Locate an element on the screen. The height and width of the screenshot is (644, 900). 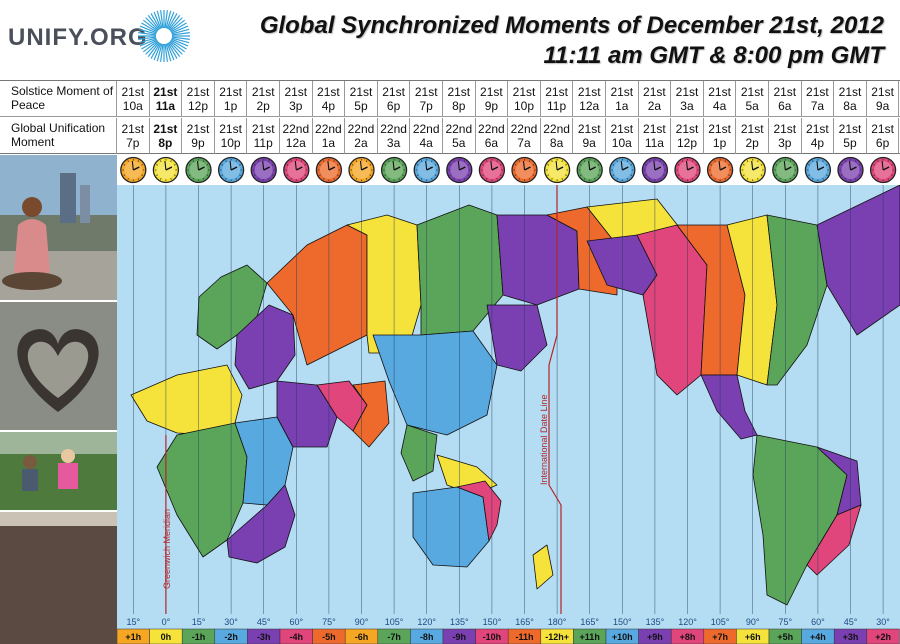
offset-label: +8h is located at coordinates (688, 637).